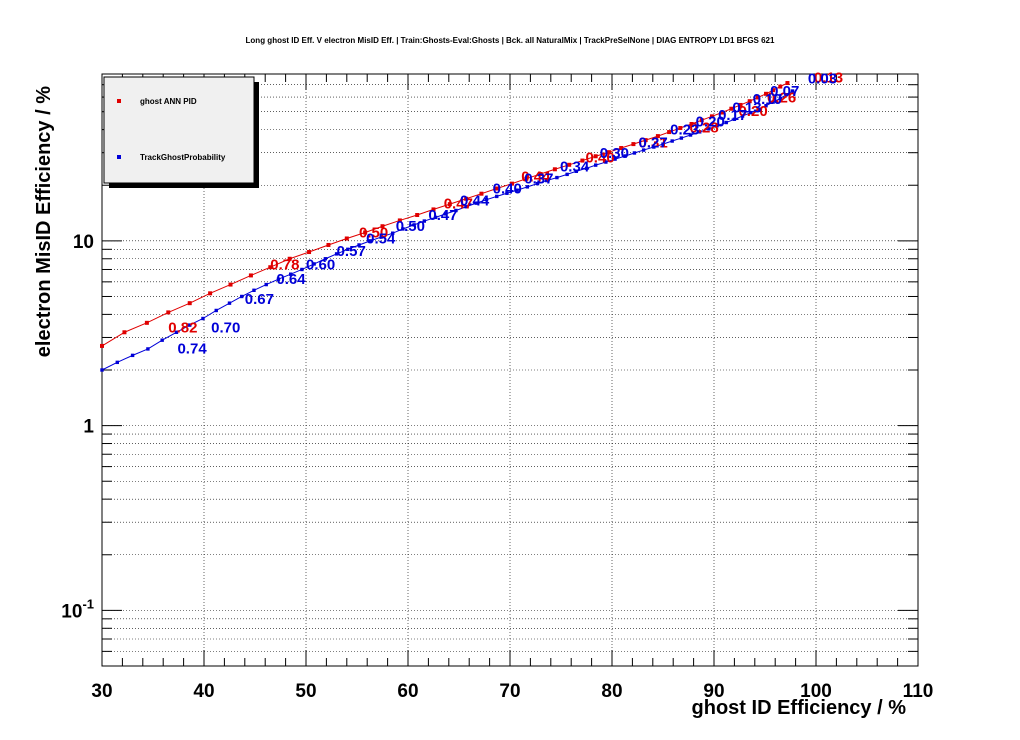  Describe the element at coordinates (704, 128) in the screenshot. I see `data-label: 0.28` at that location.